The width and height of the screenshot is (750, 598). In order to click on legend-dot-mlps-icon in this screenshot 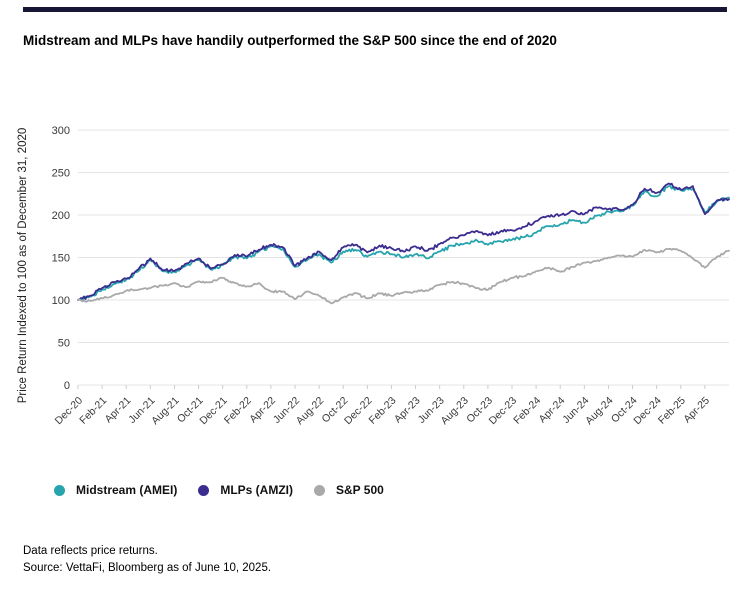, I will do `click(204, 490)`.